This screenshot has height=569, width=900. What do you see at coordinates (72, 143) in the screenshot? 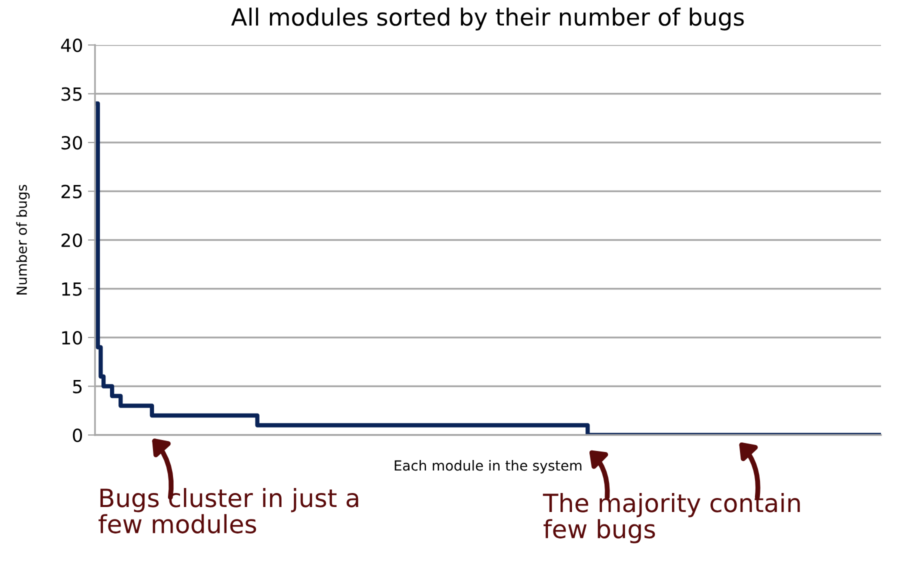
I see `y-tick-label: 30` at bounding box center [72, 143].